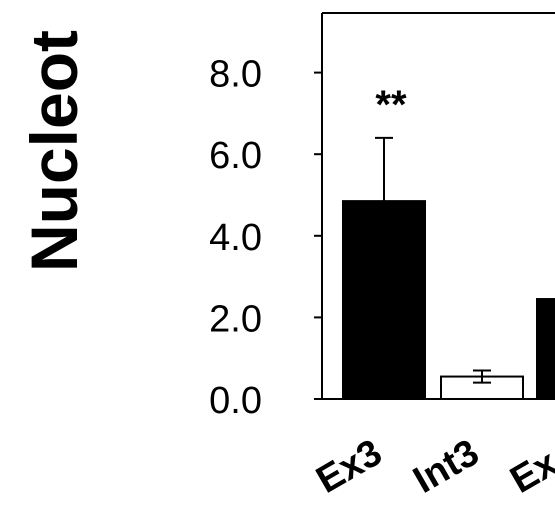  What do you see at coordinates (235, 156) in the screenshot?
I see `y-tick-label: 6.0` at bounding box center [235, 156].